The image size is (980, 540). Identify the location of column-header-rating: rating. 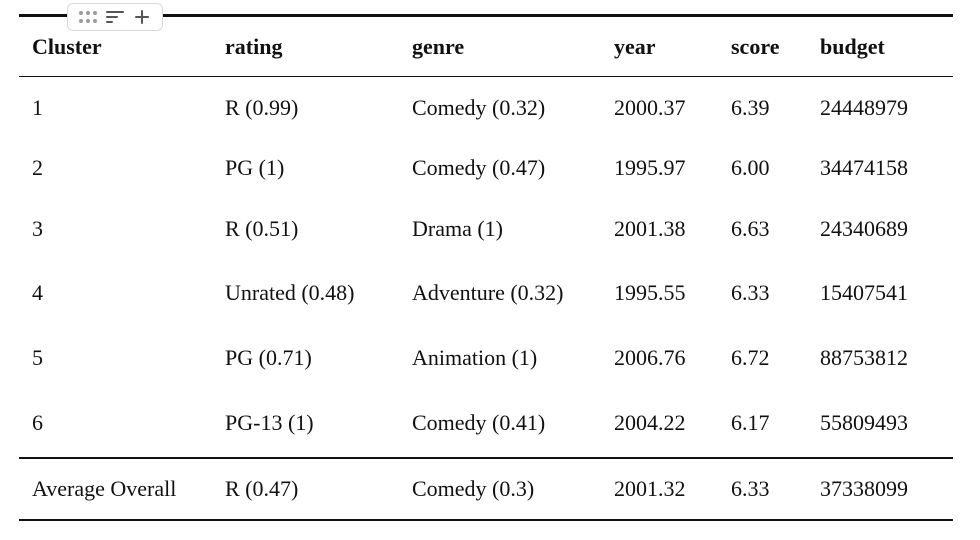
(305, 47).